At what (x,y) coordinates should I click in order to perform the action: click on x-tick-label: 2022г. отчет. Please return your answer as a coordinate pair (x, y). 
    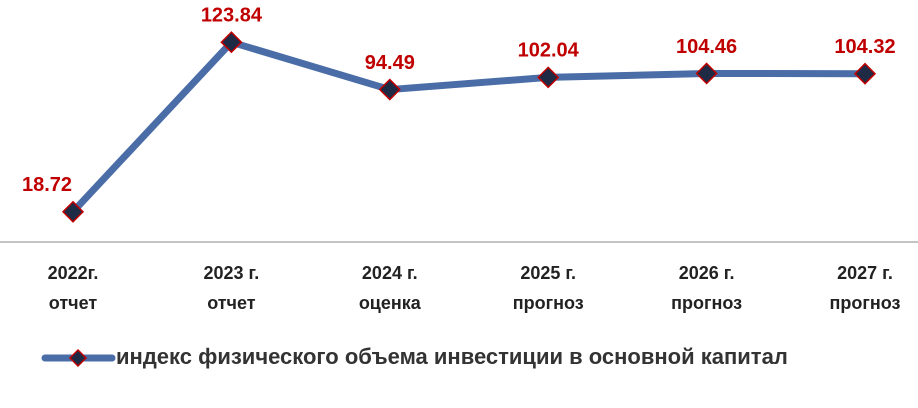
    Looking at the image, I should click on (73, 288).